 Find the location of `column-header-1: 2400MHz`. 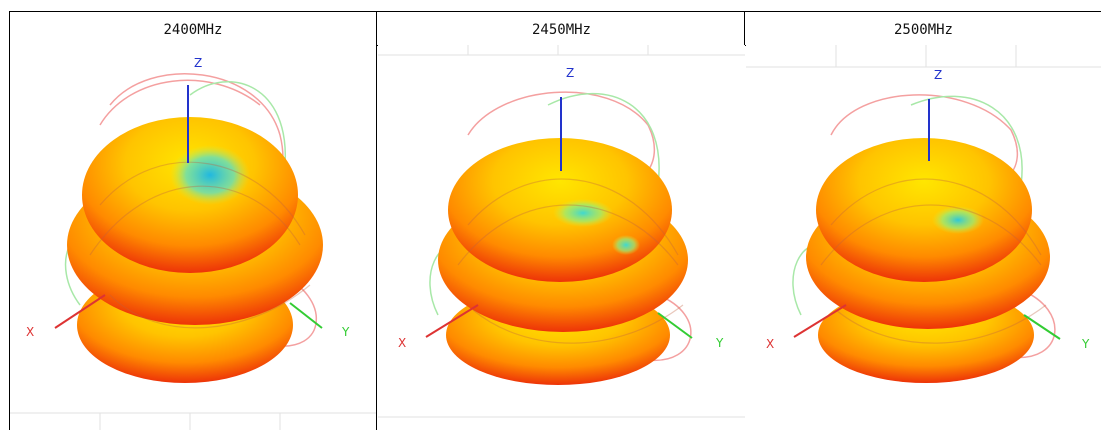

column-header-1: 2400MHz is located at coordinates (193, 30).